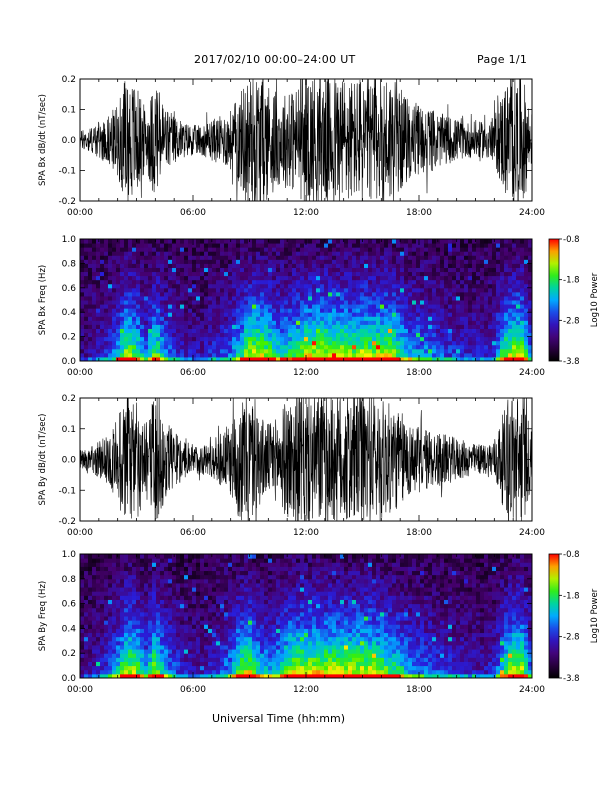  Describe the element at coordinates (43, 140) in the screenshot. I see `y-axis-title: SPA Bx dB/dt (nT/sec)` at that location.